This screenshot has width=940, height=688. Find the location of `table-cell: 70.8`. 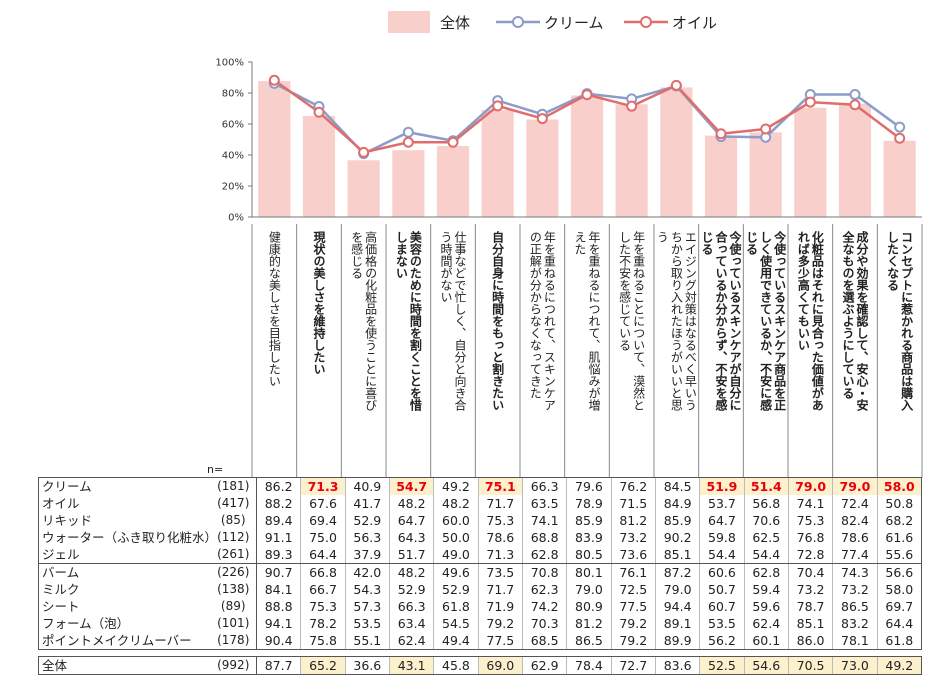

table-cell: 70.8 is located at coordinates (544, 572).